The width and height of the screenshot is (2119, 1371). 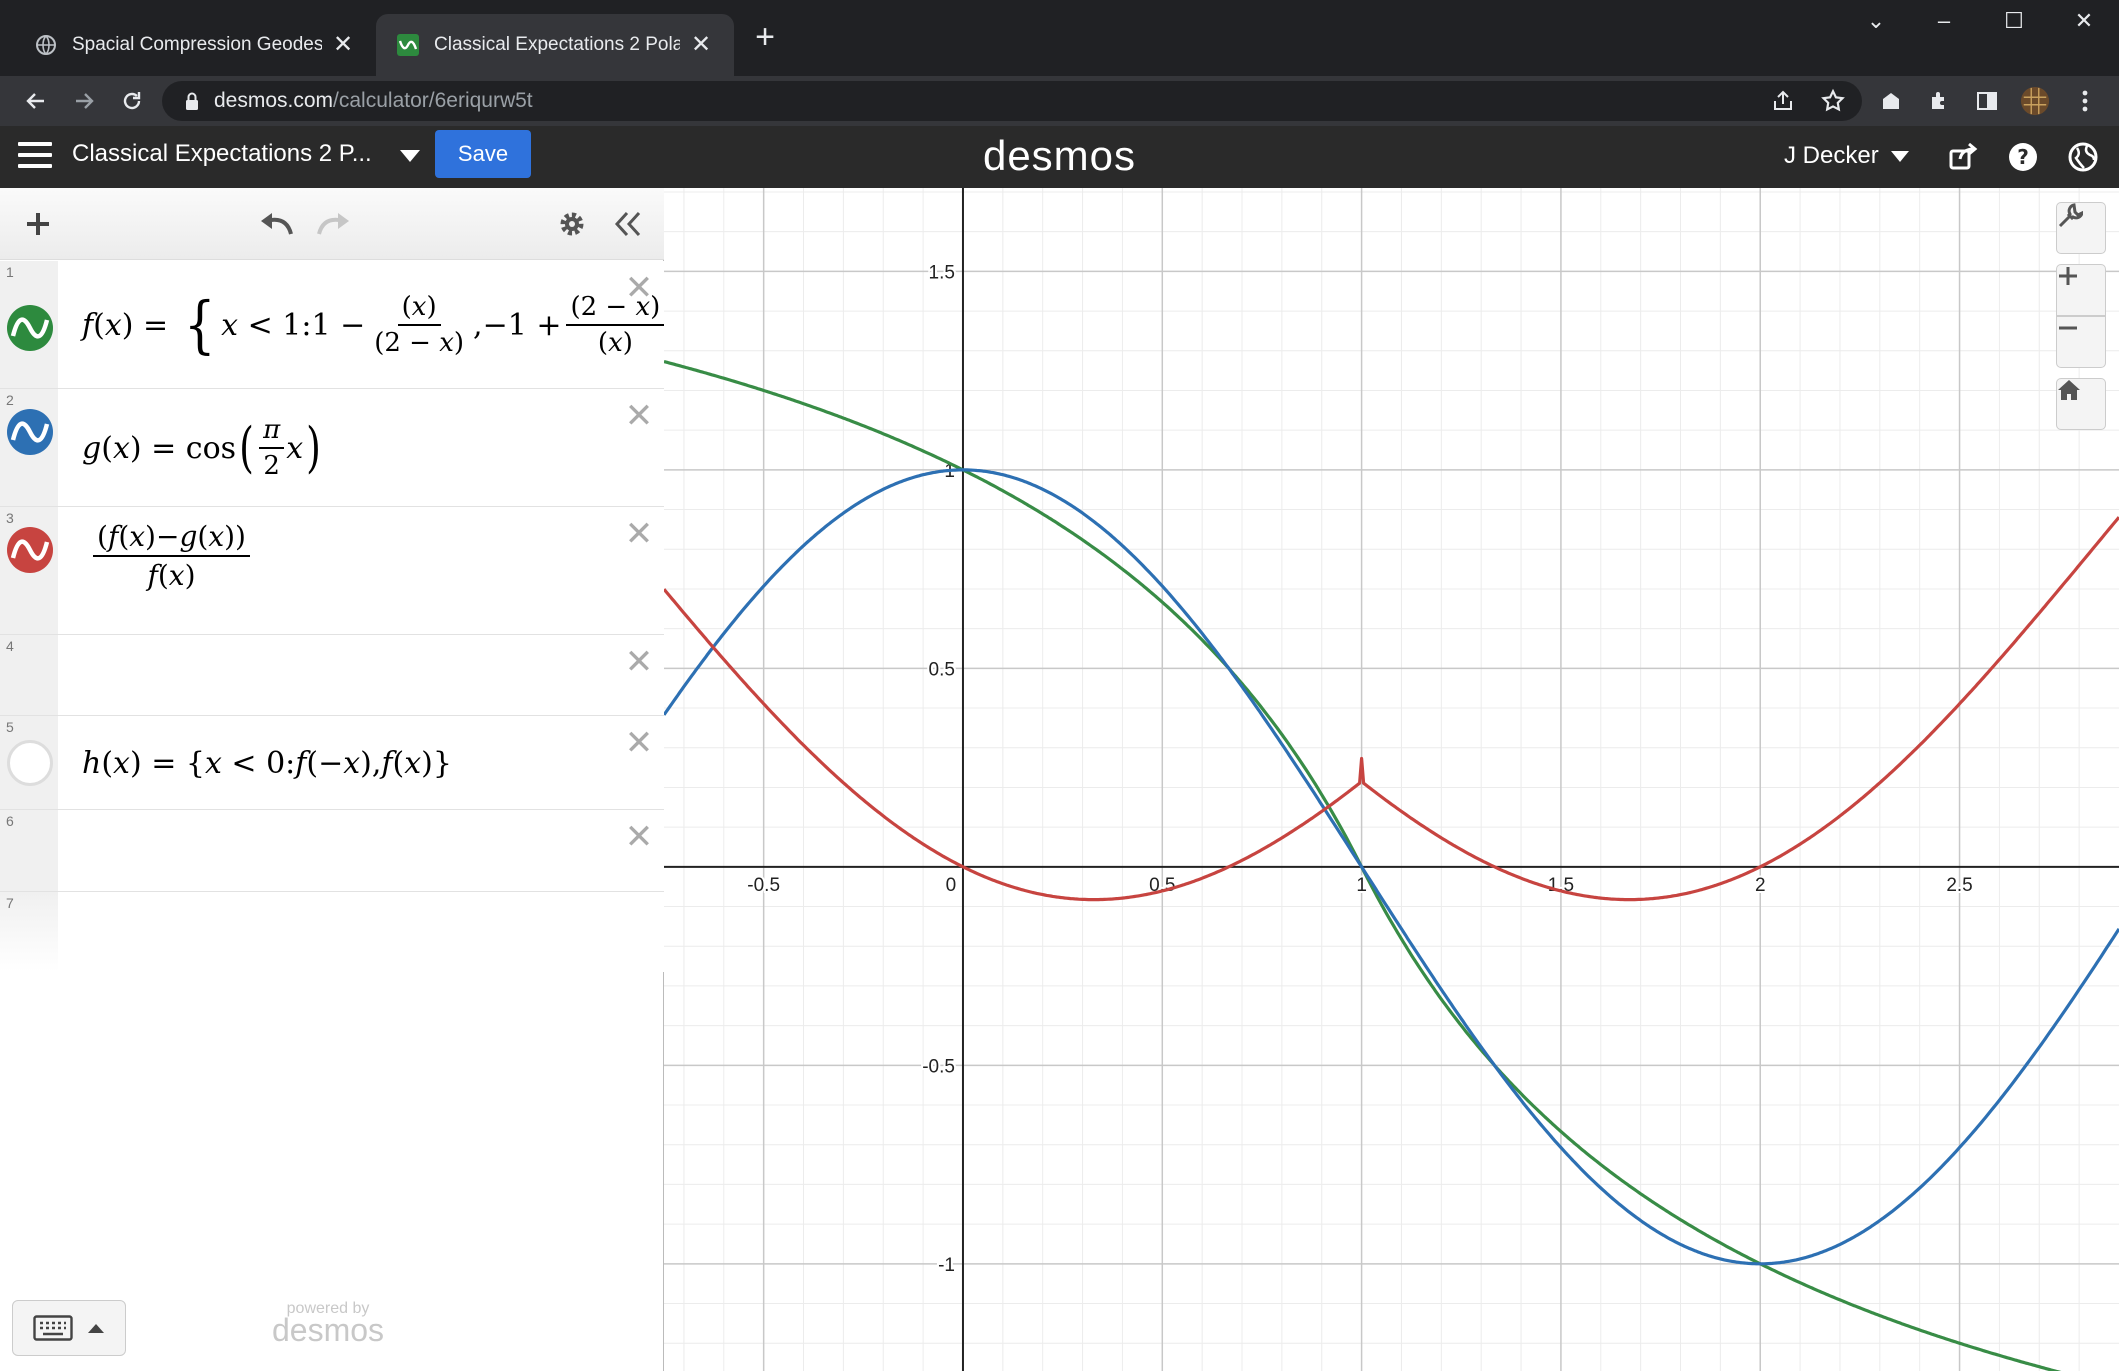 I want to click on tab-title: Spacial Compression Geodesics, so click(x=197, y=44).